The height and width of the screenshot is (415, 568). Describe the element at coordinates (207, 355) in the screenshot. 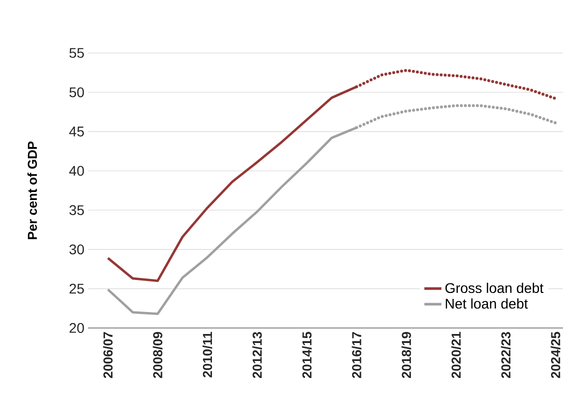

I see `x-tick-label: 2010/11` at that location.